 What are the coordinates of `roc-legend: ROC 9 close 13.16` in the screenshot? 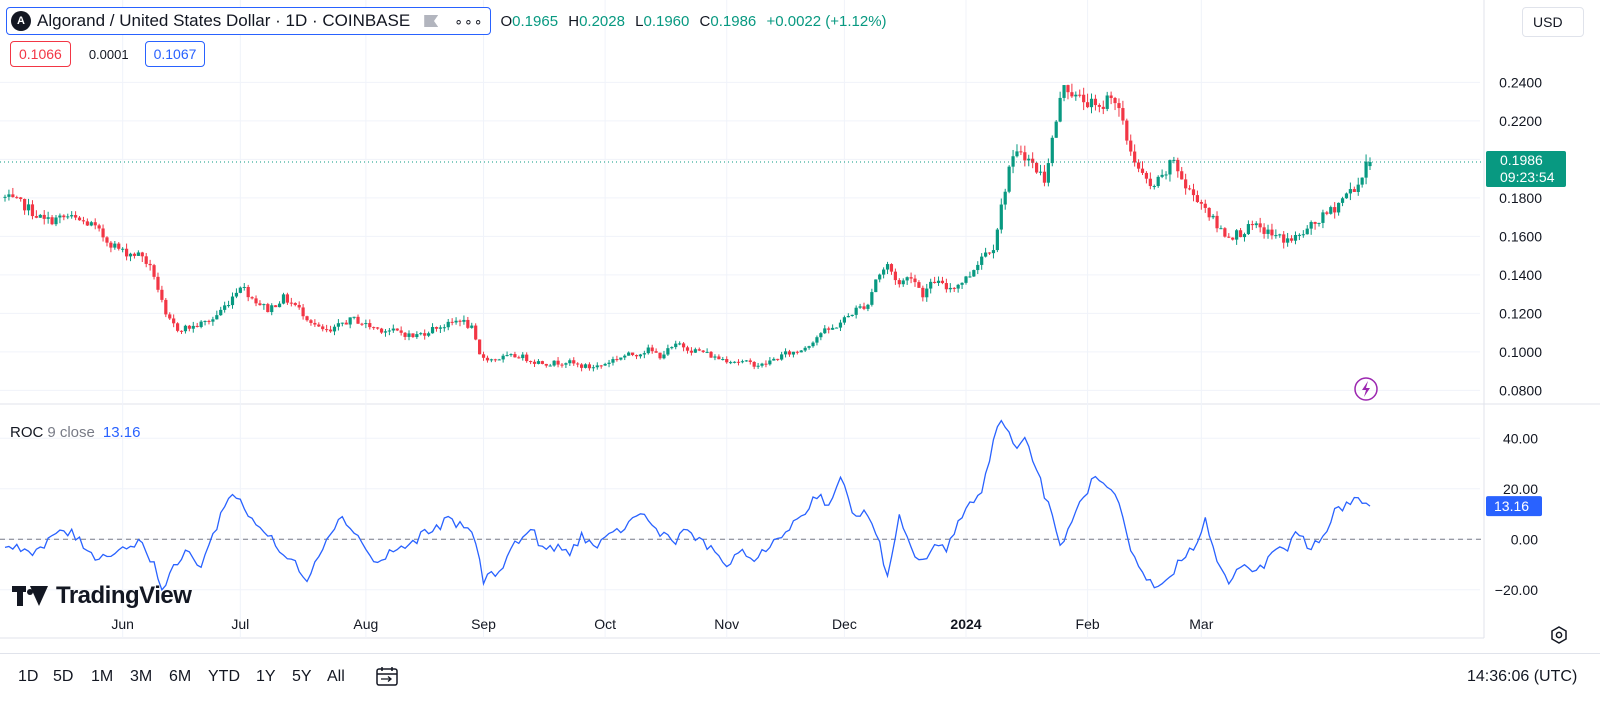 It's located at (75, 432).